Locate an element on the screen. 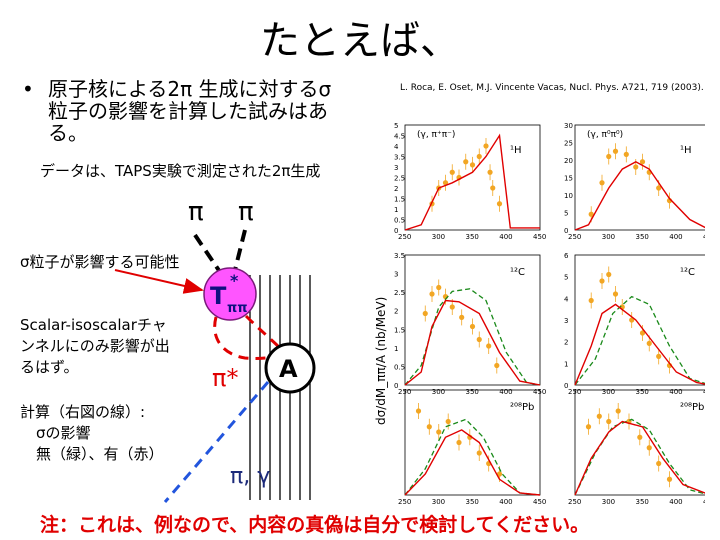  y-tick-label: 5 is located at coordinates (566, 214).